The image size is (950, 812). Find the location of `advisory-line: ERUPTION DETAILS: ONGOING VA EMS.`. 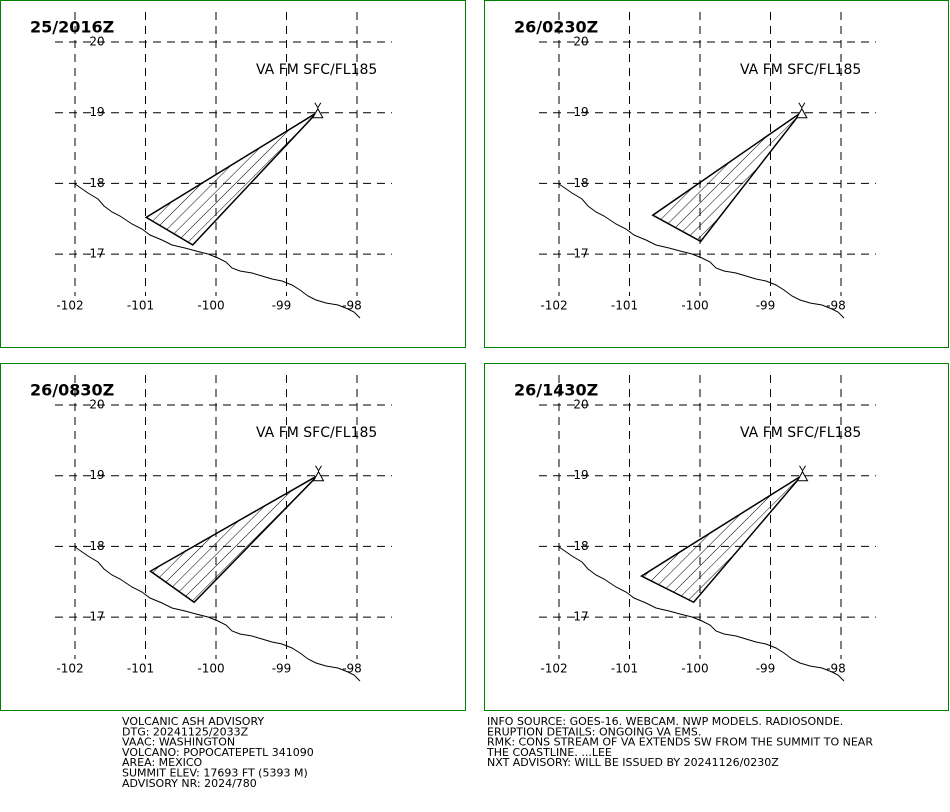

advisory-line: ERUPTION DETAILS: ONGOING VA EMS. is located at coordinates (594, 731).